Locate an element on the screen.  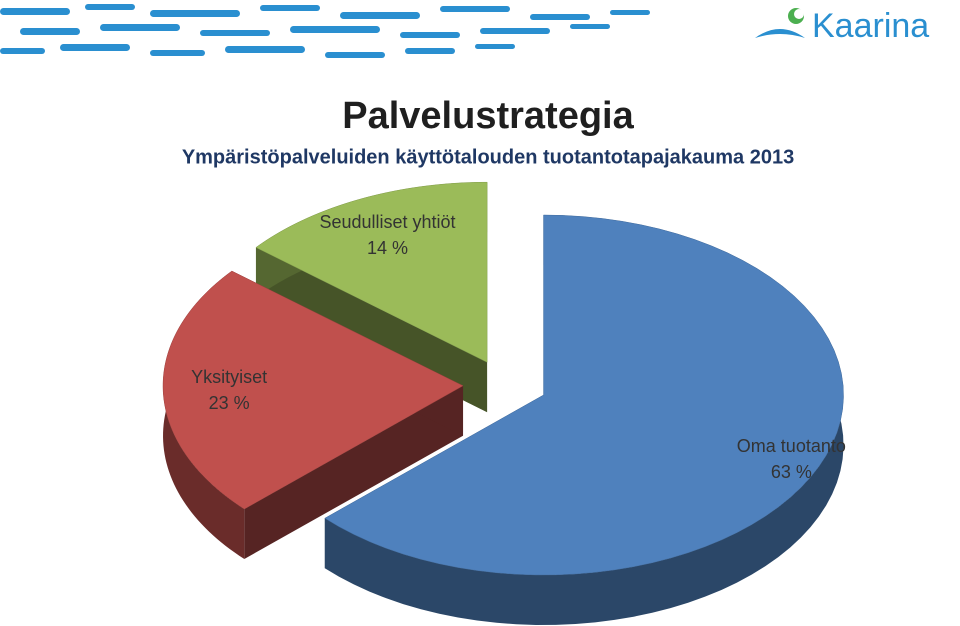
logo: Kaarina is located at coordinates (842, 26).